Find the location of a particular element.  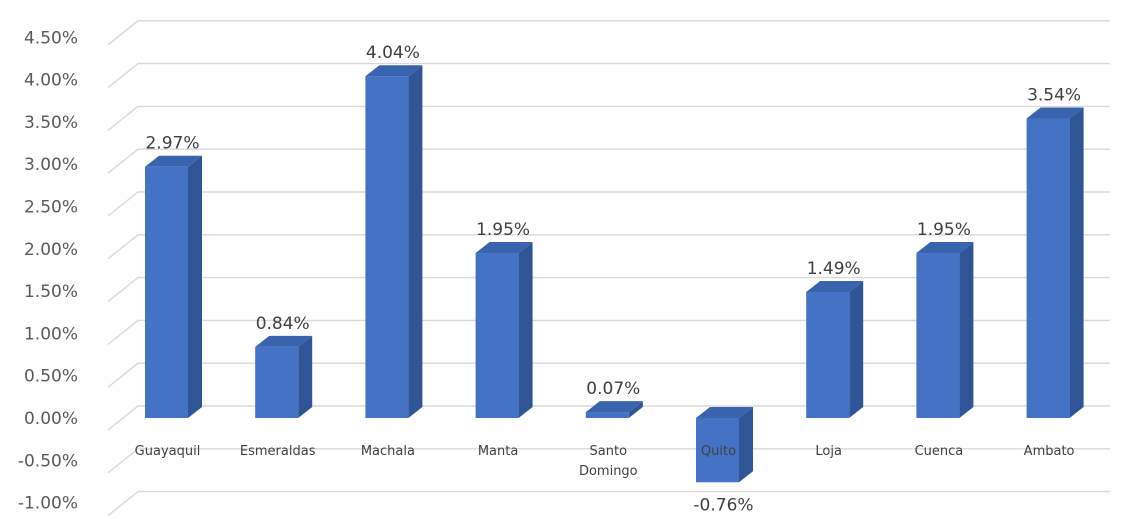

data-label: 3.54% is located at coordinates (1054, 96).